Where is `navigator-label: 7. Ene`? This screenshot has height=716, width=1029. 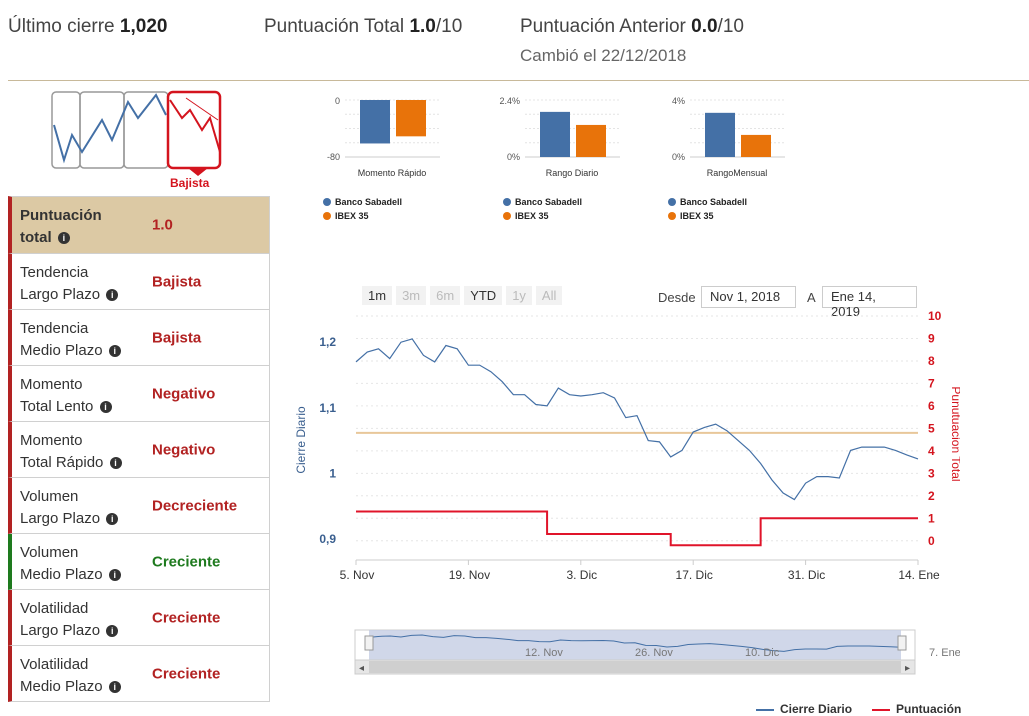 navigator-label: 7. Ene is located at coordinates (944, 653).